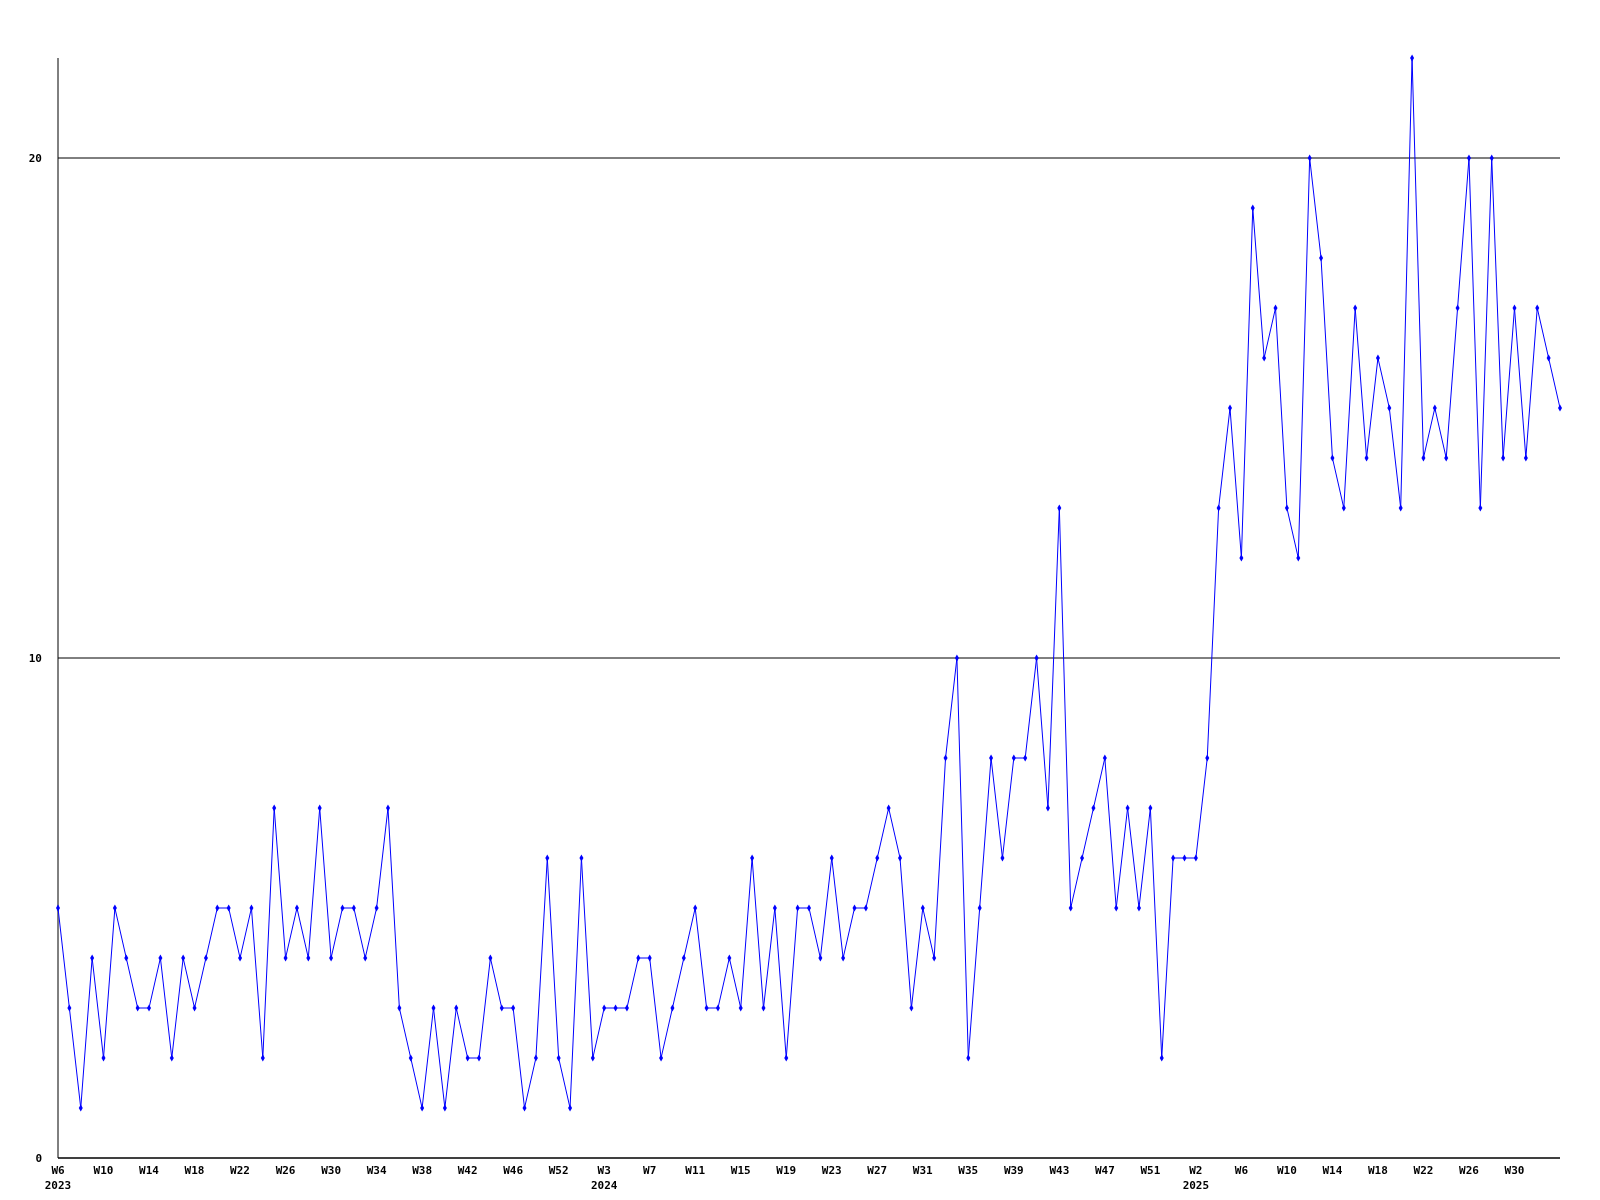  What do you see at coordinates (923, 1170) in the screenshot?
I see `x-tick-label: W31` at bounding box center [923, 1170].